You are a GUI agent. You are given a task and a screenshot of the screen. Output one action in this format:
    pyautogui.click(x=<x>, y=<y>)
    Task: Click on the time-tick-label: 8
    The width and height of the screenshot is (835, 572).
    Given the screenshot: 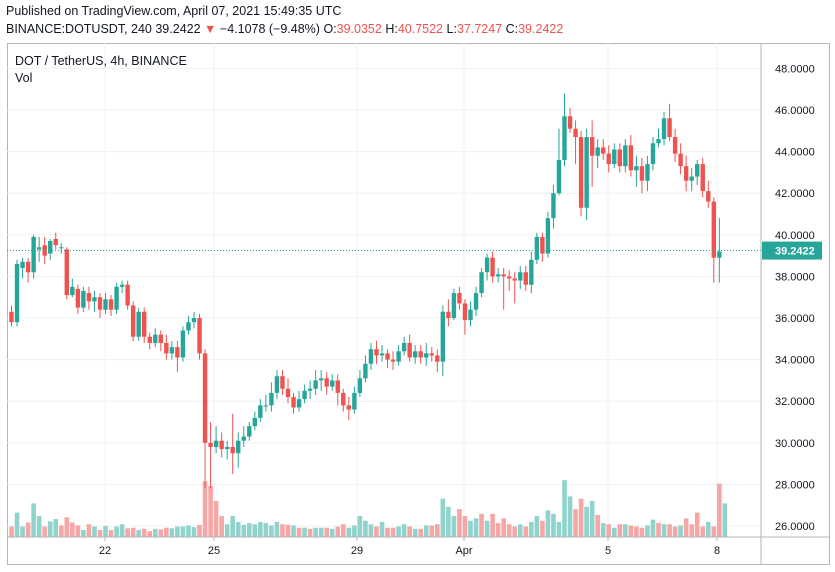 What is the action you would take?
    pyautogui.click(x=717, y=551)
    